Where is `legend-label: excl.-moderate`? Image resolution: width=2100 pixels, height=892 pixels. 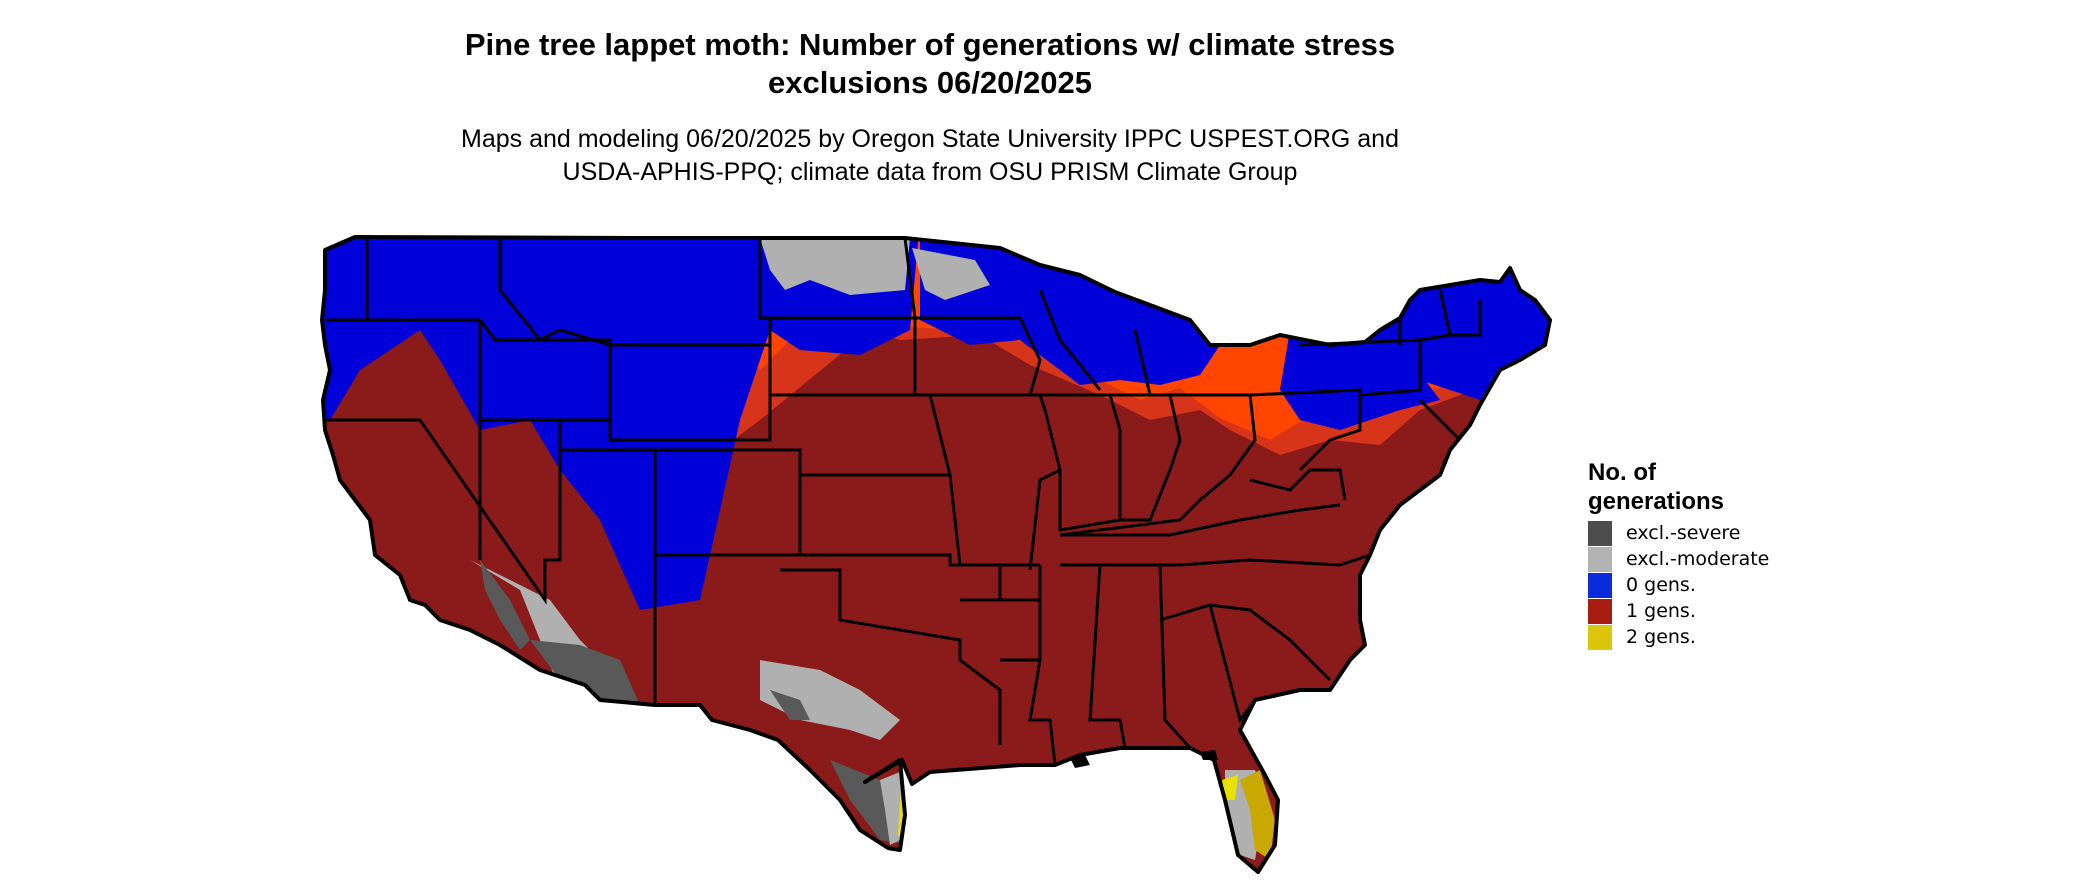
legend-label: excl.-moderate is located at coordinates (1698, 559).